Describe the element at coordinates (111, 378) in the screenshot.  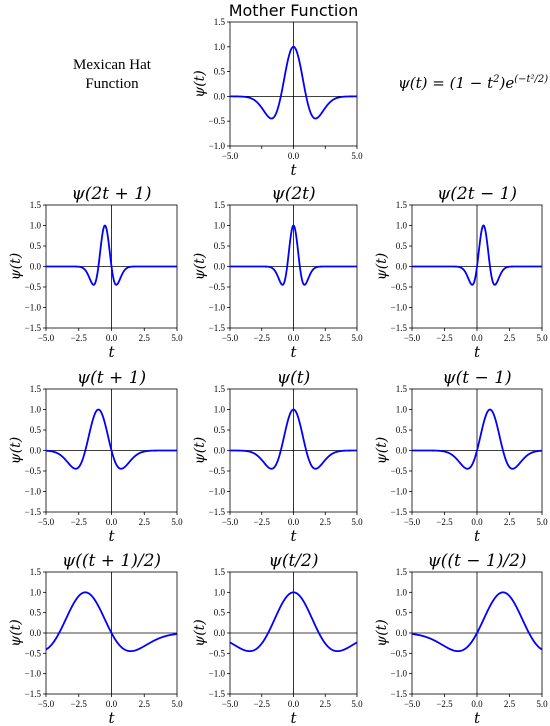
I see `chart-title: ψ(t + 1)` at that location.